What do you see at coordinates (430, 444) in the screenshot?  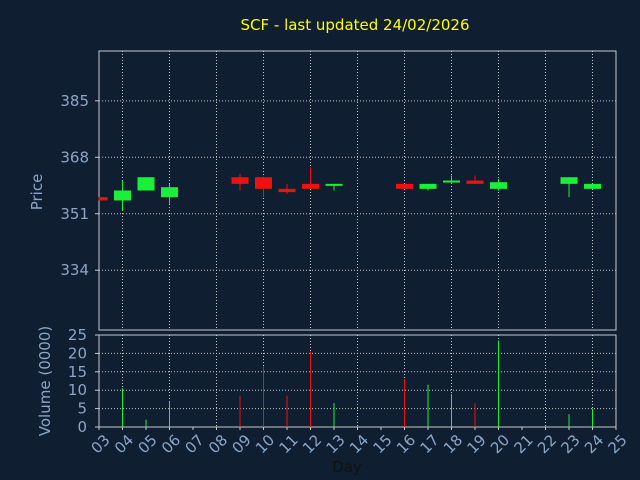 I see `x-tick-label: 17` at bounding box center [430, 444].